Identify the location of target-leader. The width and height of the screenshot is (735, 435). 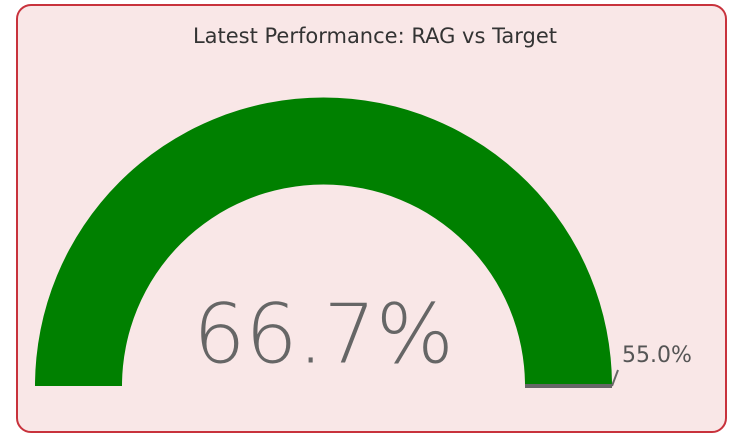
(615, 378).